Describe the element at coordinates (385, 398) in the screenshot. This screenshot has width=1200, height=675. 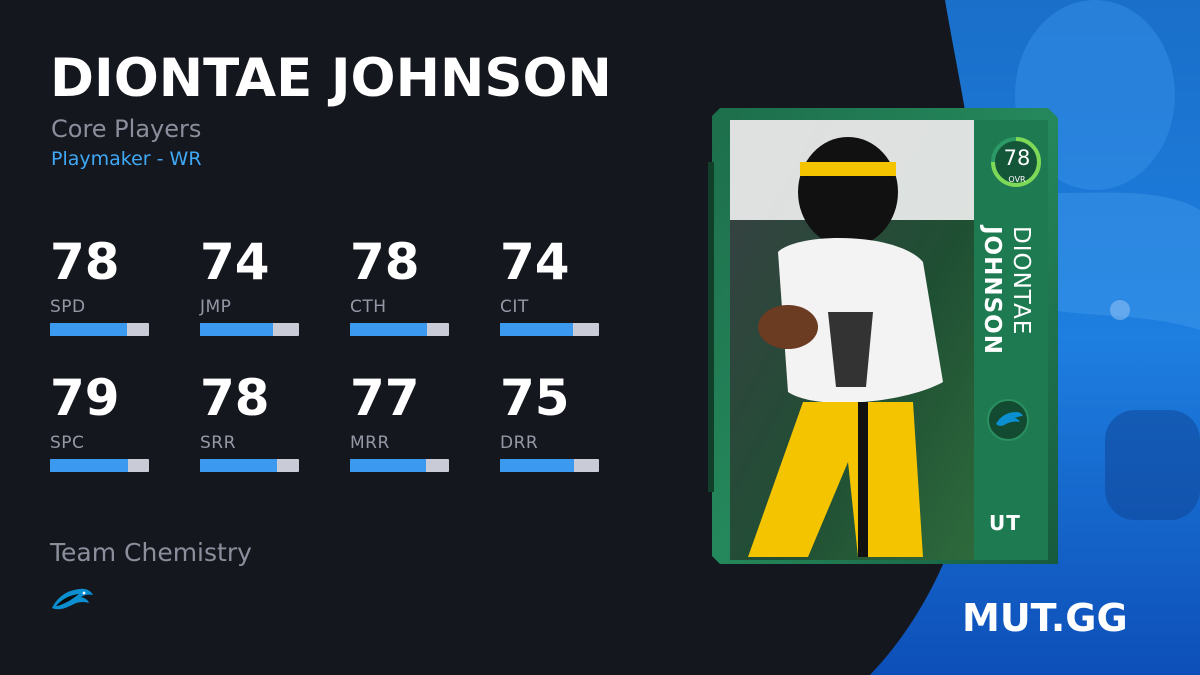
I see `stat-value: 77` at that location.